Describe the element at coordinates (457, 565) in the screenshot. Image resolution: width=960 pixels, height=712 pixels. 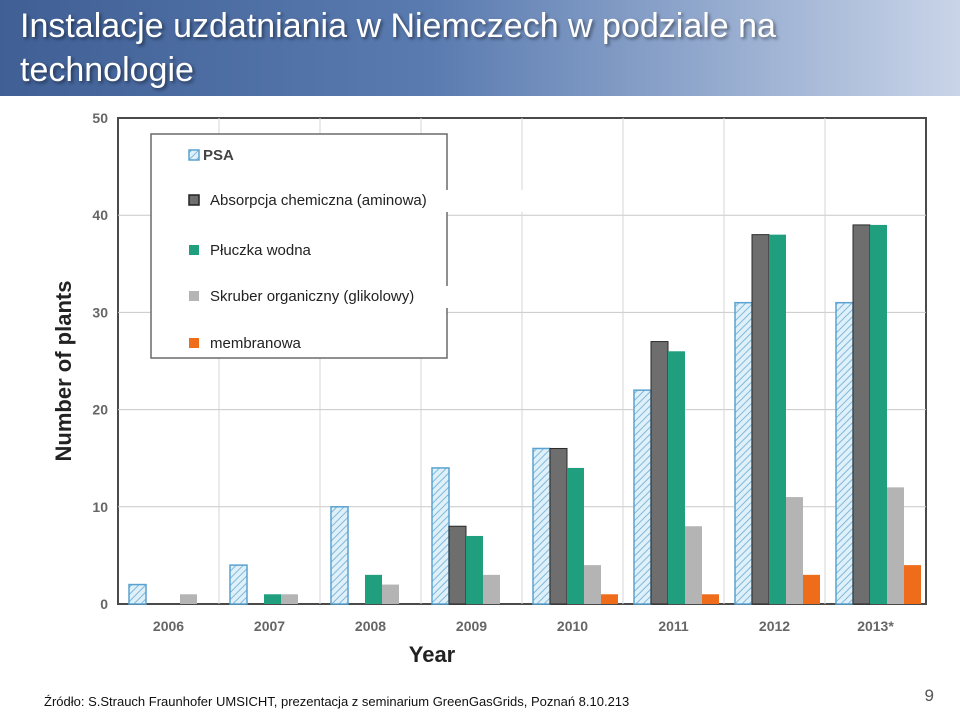
I see `bar-absorpcja-chemiczna-aminowa--2009` at that location.